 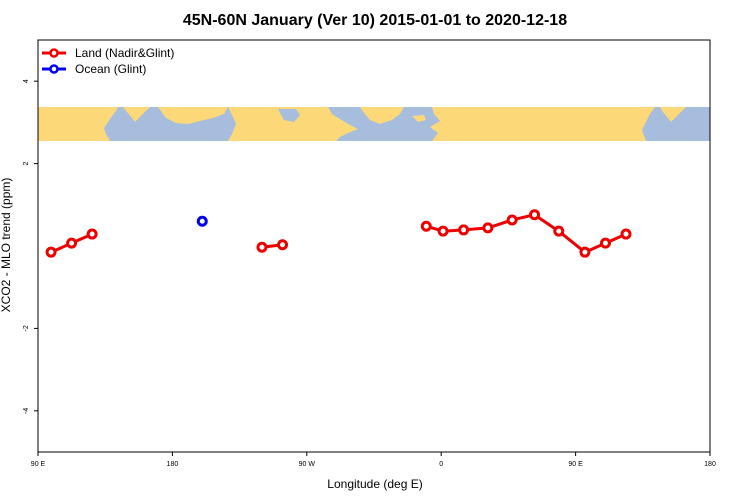 I want to click on x-tick-label-2: 90 W, so click(x=307, y=464).